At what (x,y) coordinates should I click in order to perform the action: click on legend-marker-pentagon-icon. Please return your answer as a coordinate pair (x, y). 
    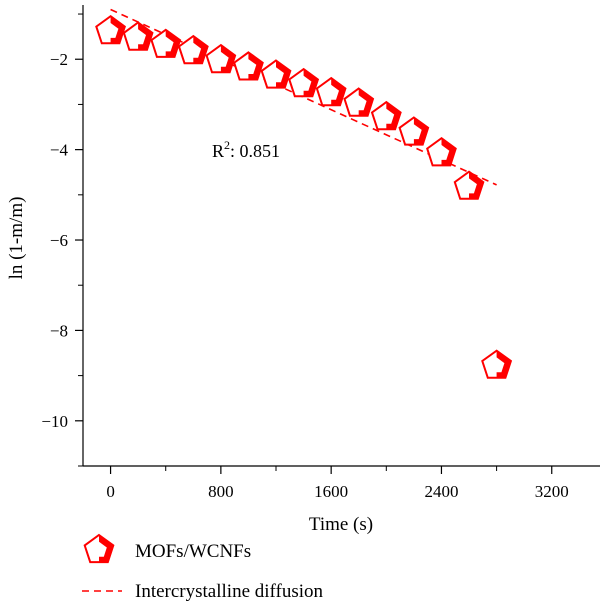
    Looking at the image, I should click on (99, 548).